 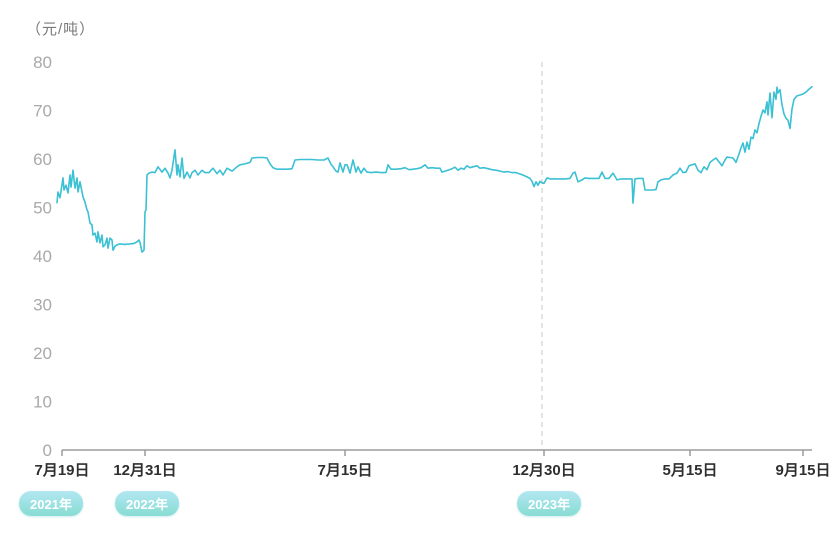 What do you see at coordinates (42, 305) in the screenshot?
I see `y-axis-tick-label: 30` at bounding box center [42, 305].